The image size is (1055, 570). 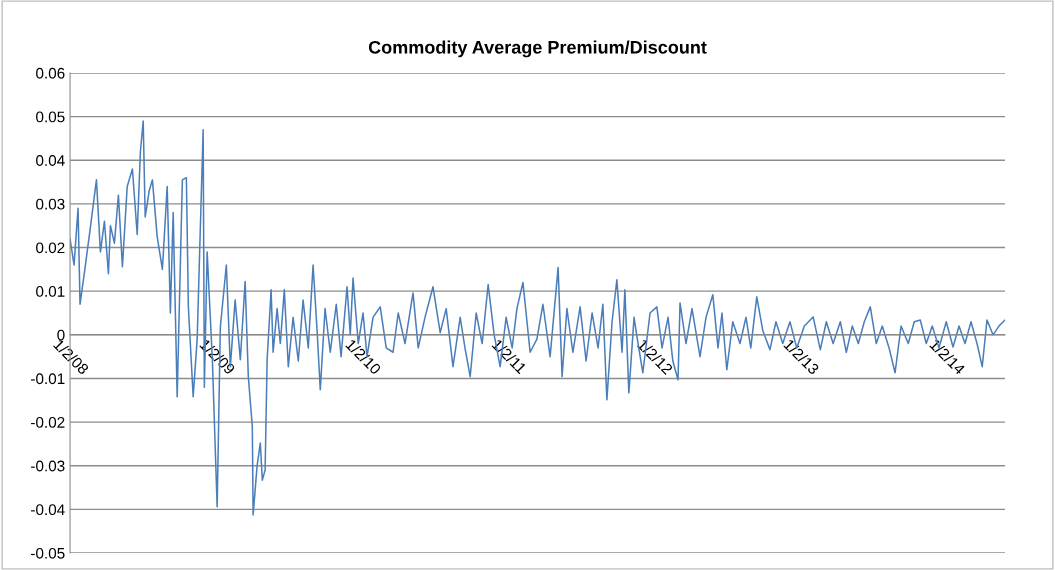 I want to click on y-tick-label: -0.02, so click(x=48, y=422).